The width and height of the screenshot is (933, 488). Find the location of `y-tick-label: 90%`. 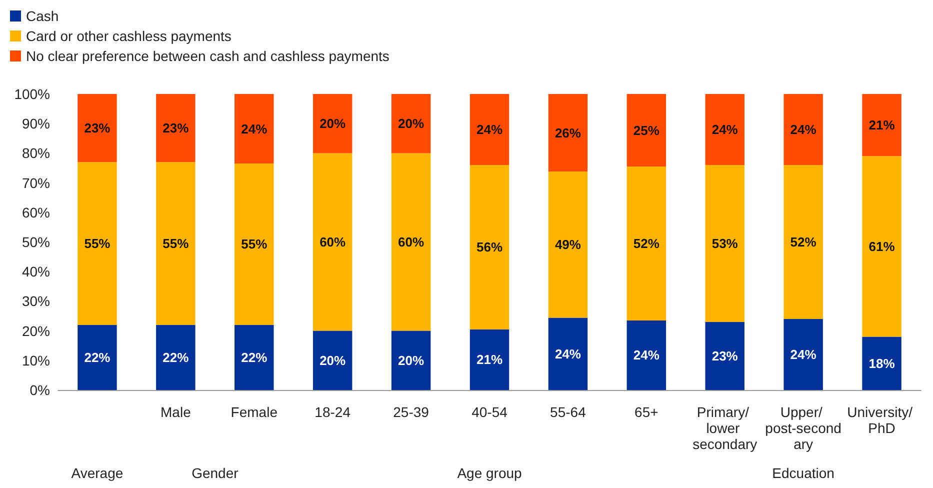

y-tick-label: 90% is located at coordinates (36, 124).